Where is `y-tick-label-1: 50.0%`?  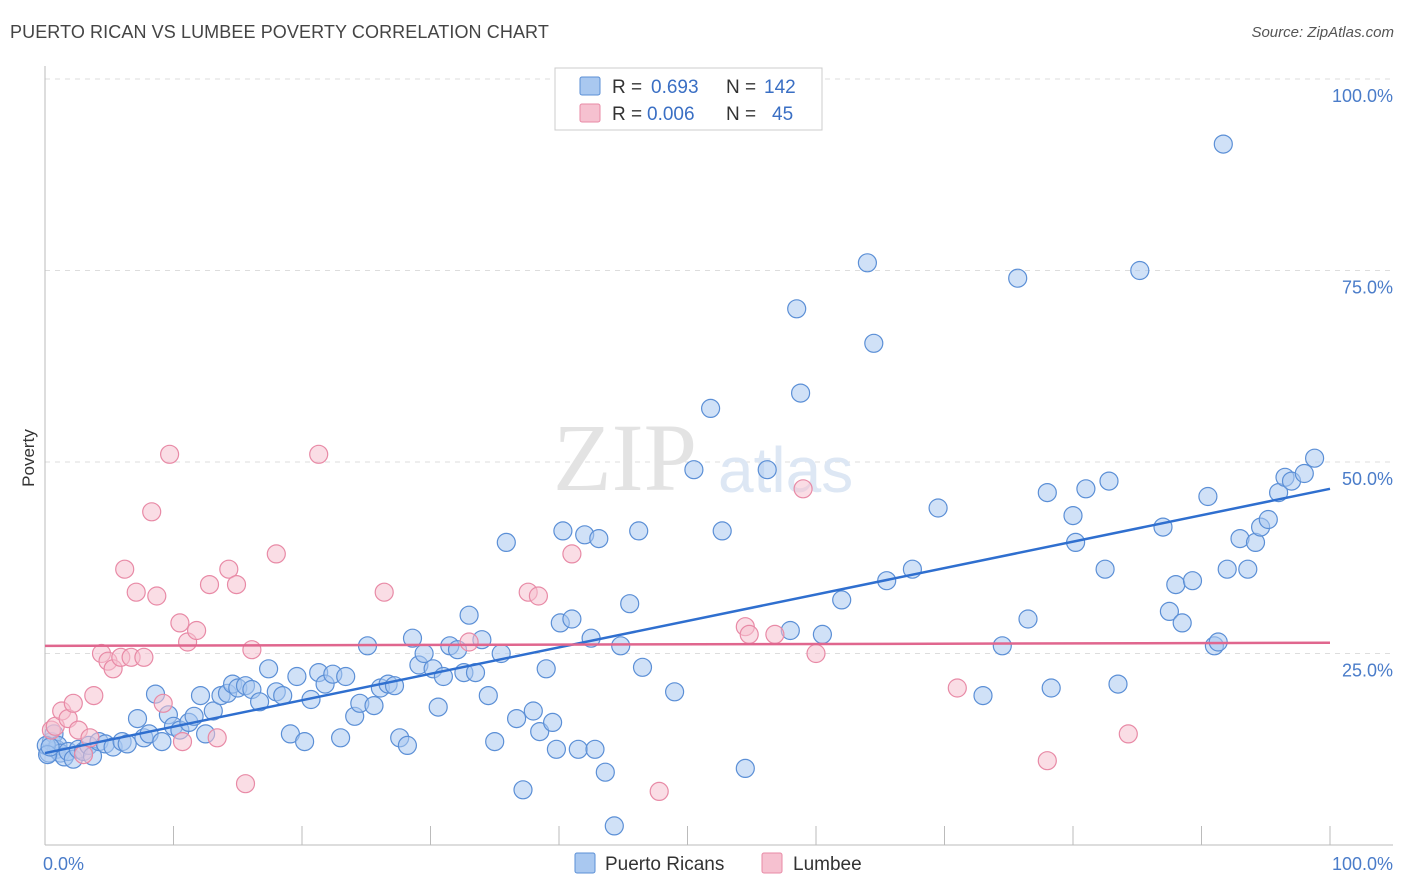
y-tick-label-1: 50.0% is located at coordinates (1367, 479).